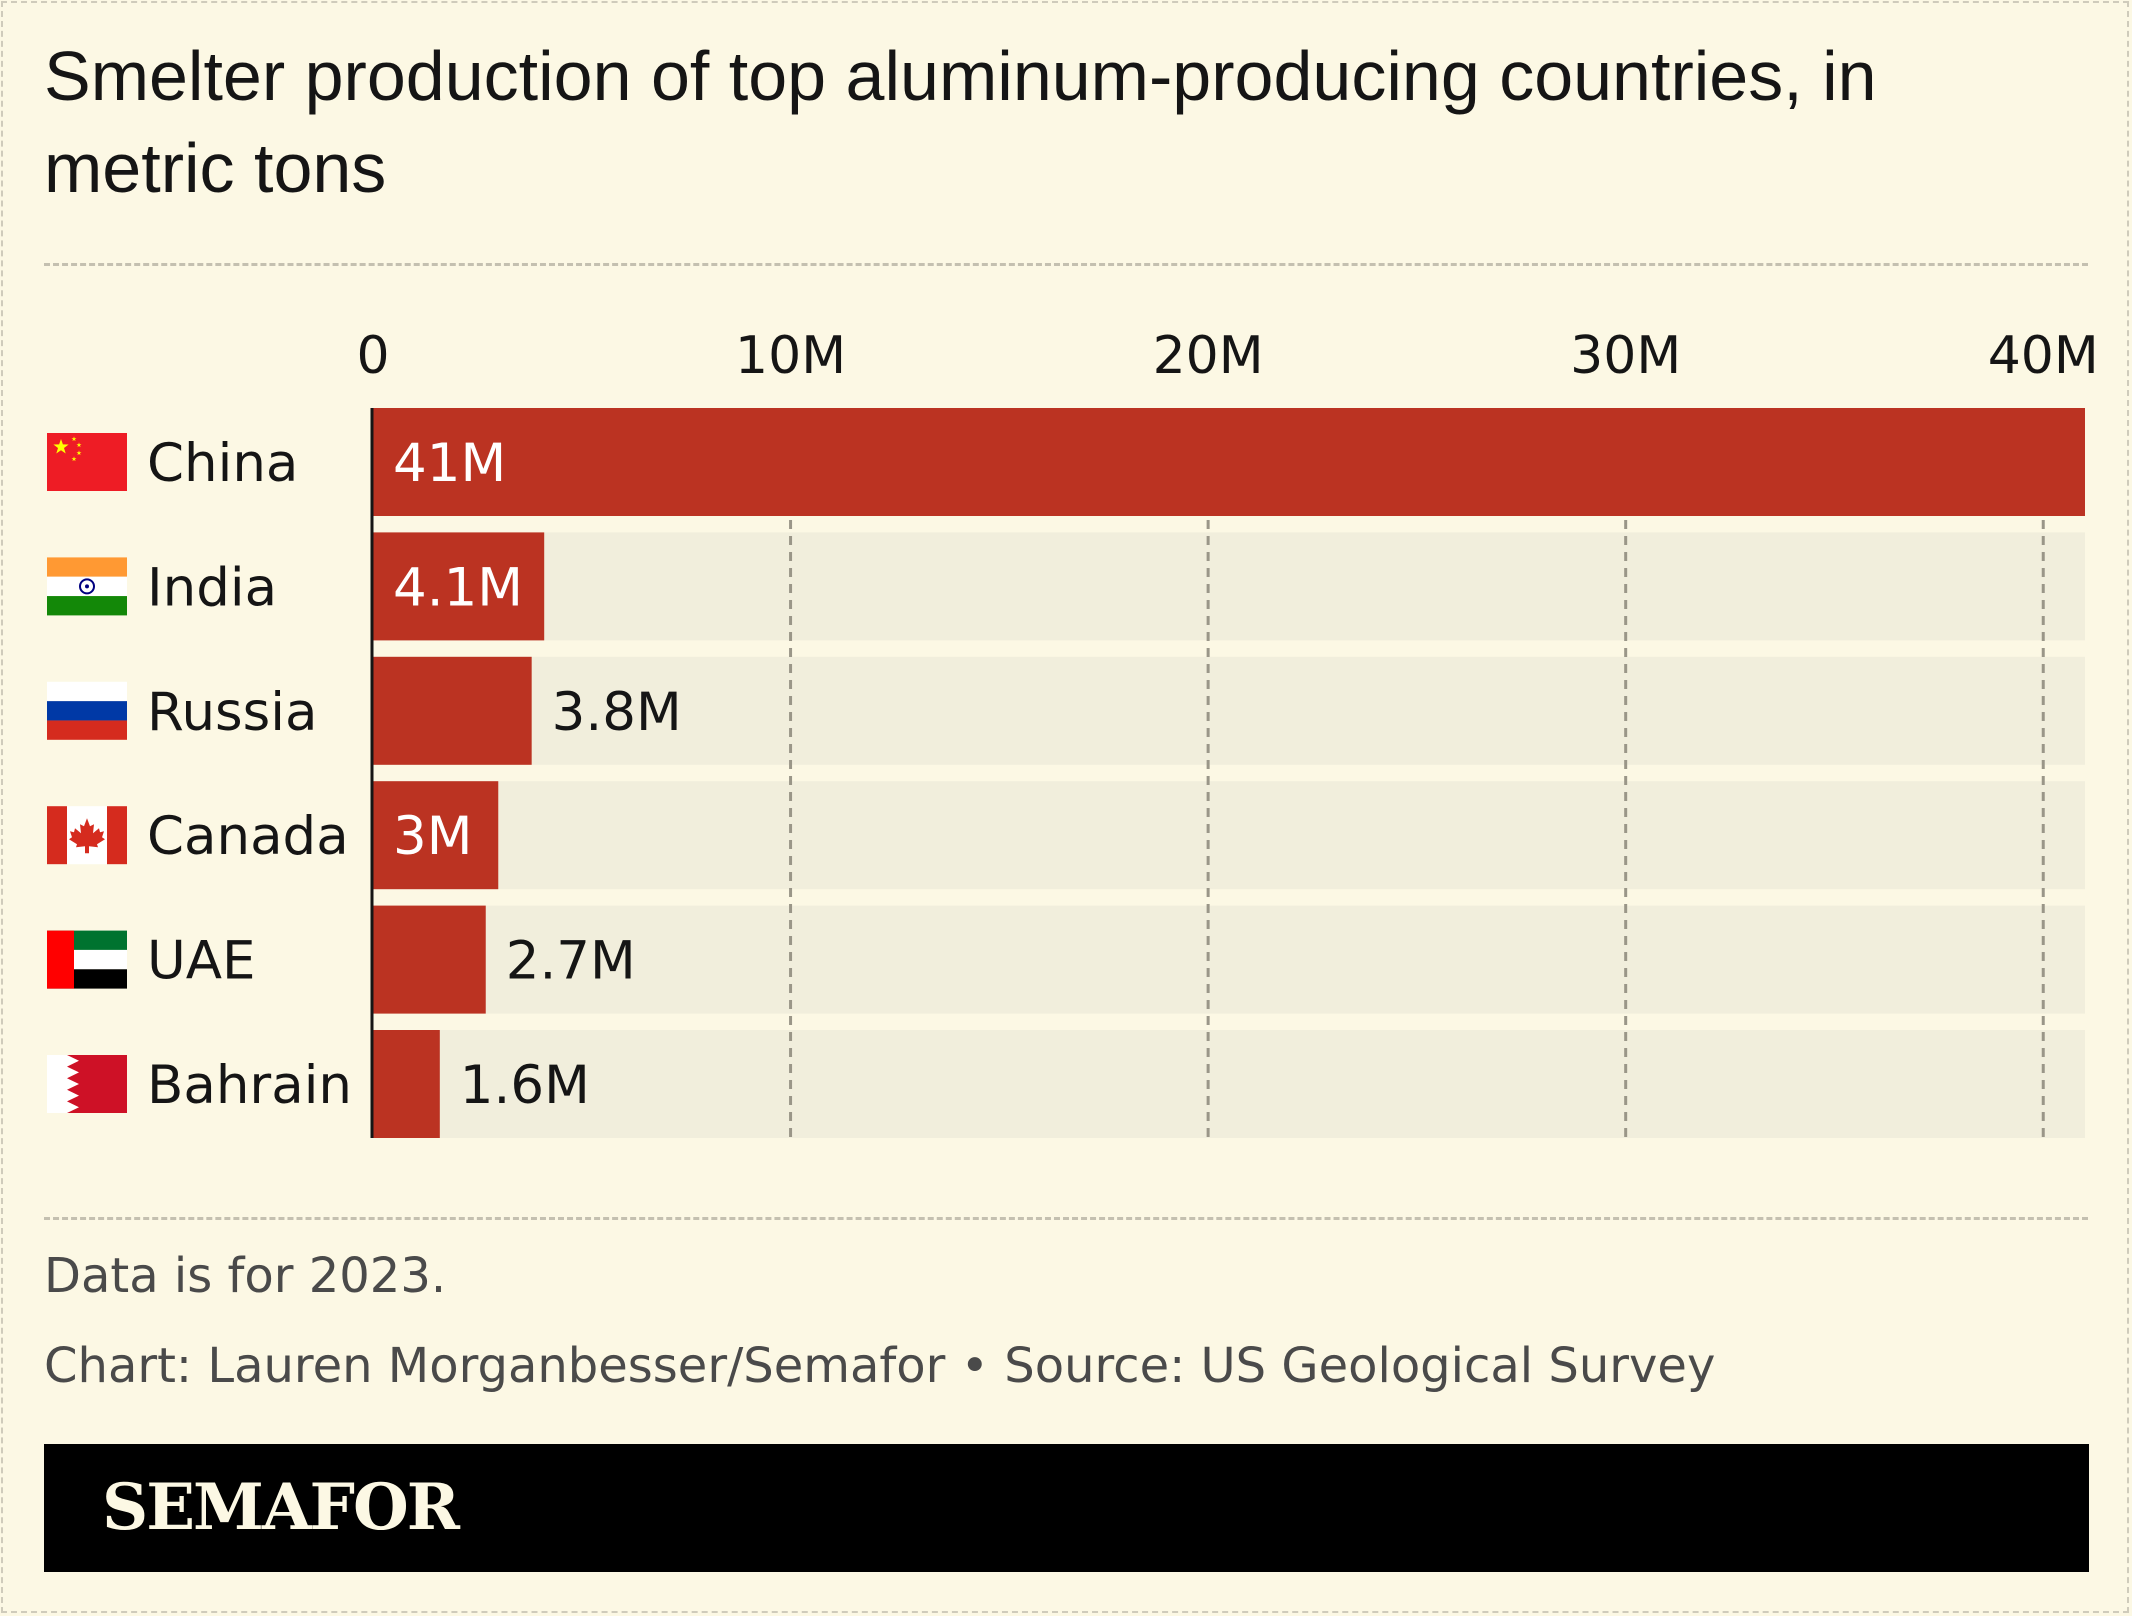 The height and width of the screenshot is (1616, 2132). I want to click on russia-flag-icon, so click(87, 710).